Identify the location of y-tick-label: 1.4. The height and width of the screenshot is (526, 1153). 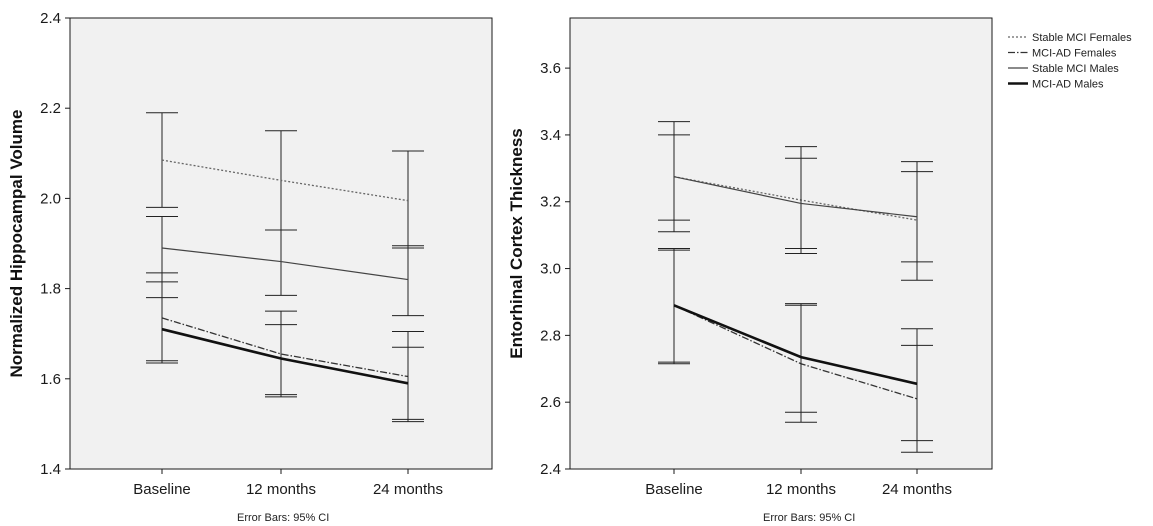
(50, 469).